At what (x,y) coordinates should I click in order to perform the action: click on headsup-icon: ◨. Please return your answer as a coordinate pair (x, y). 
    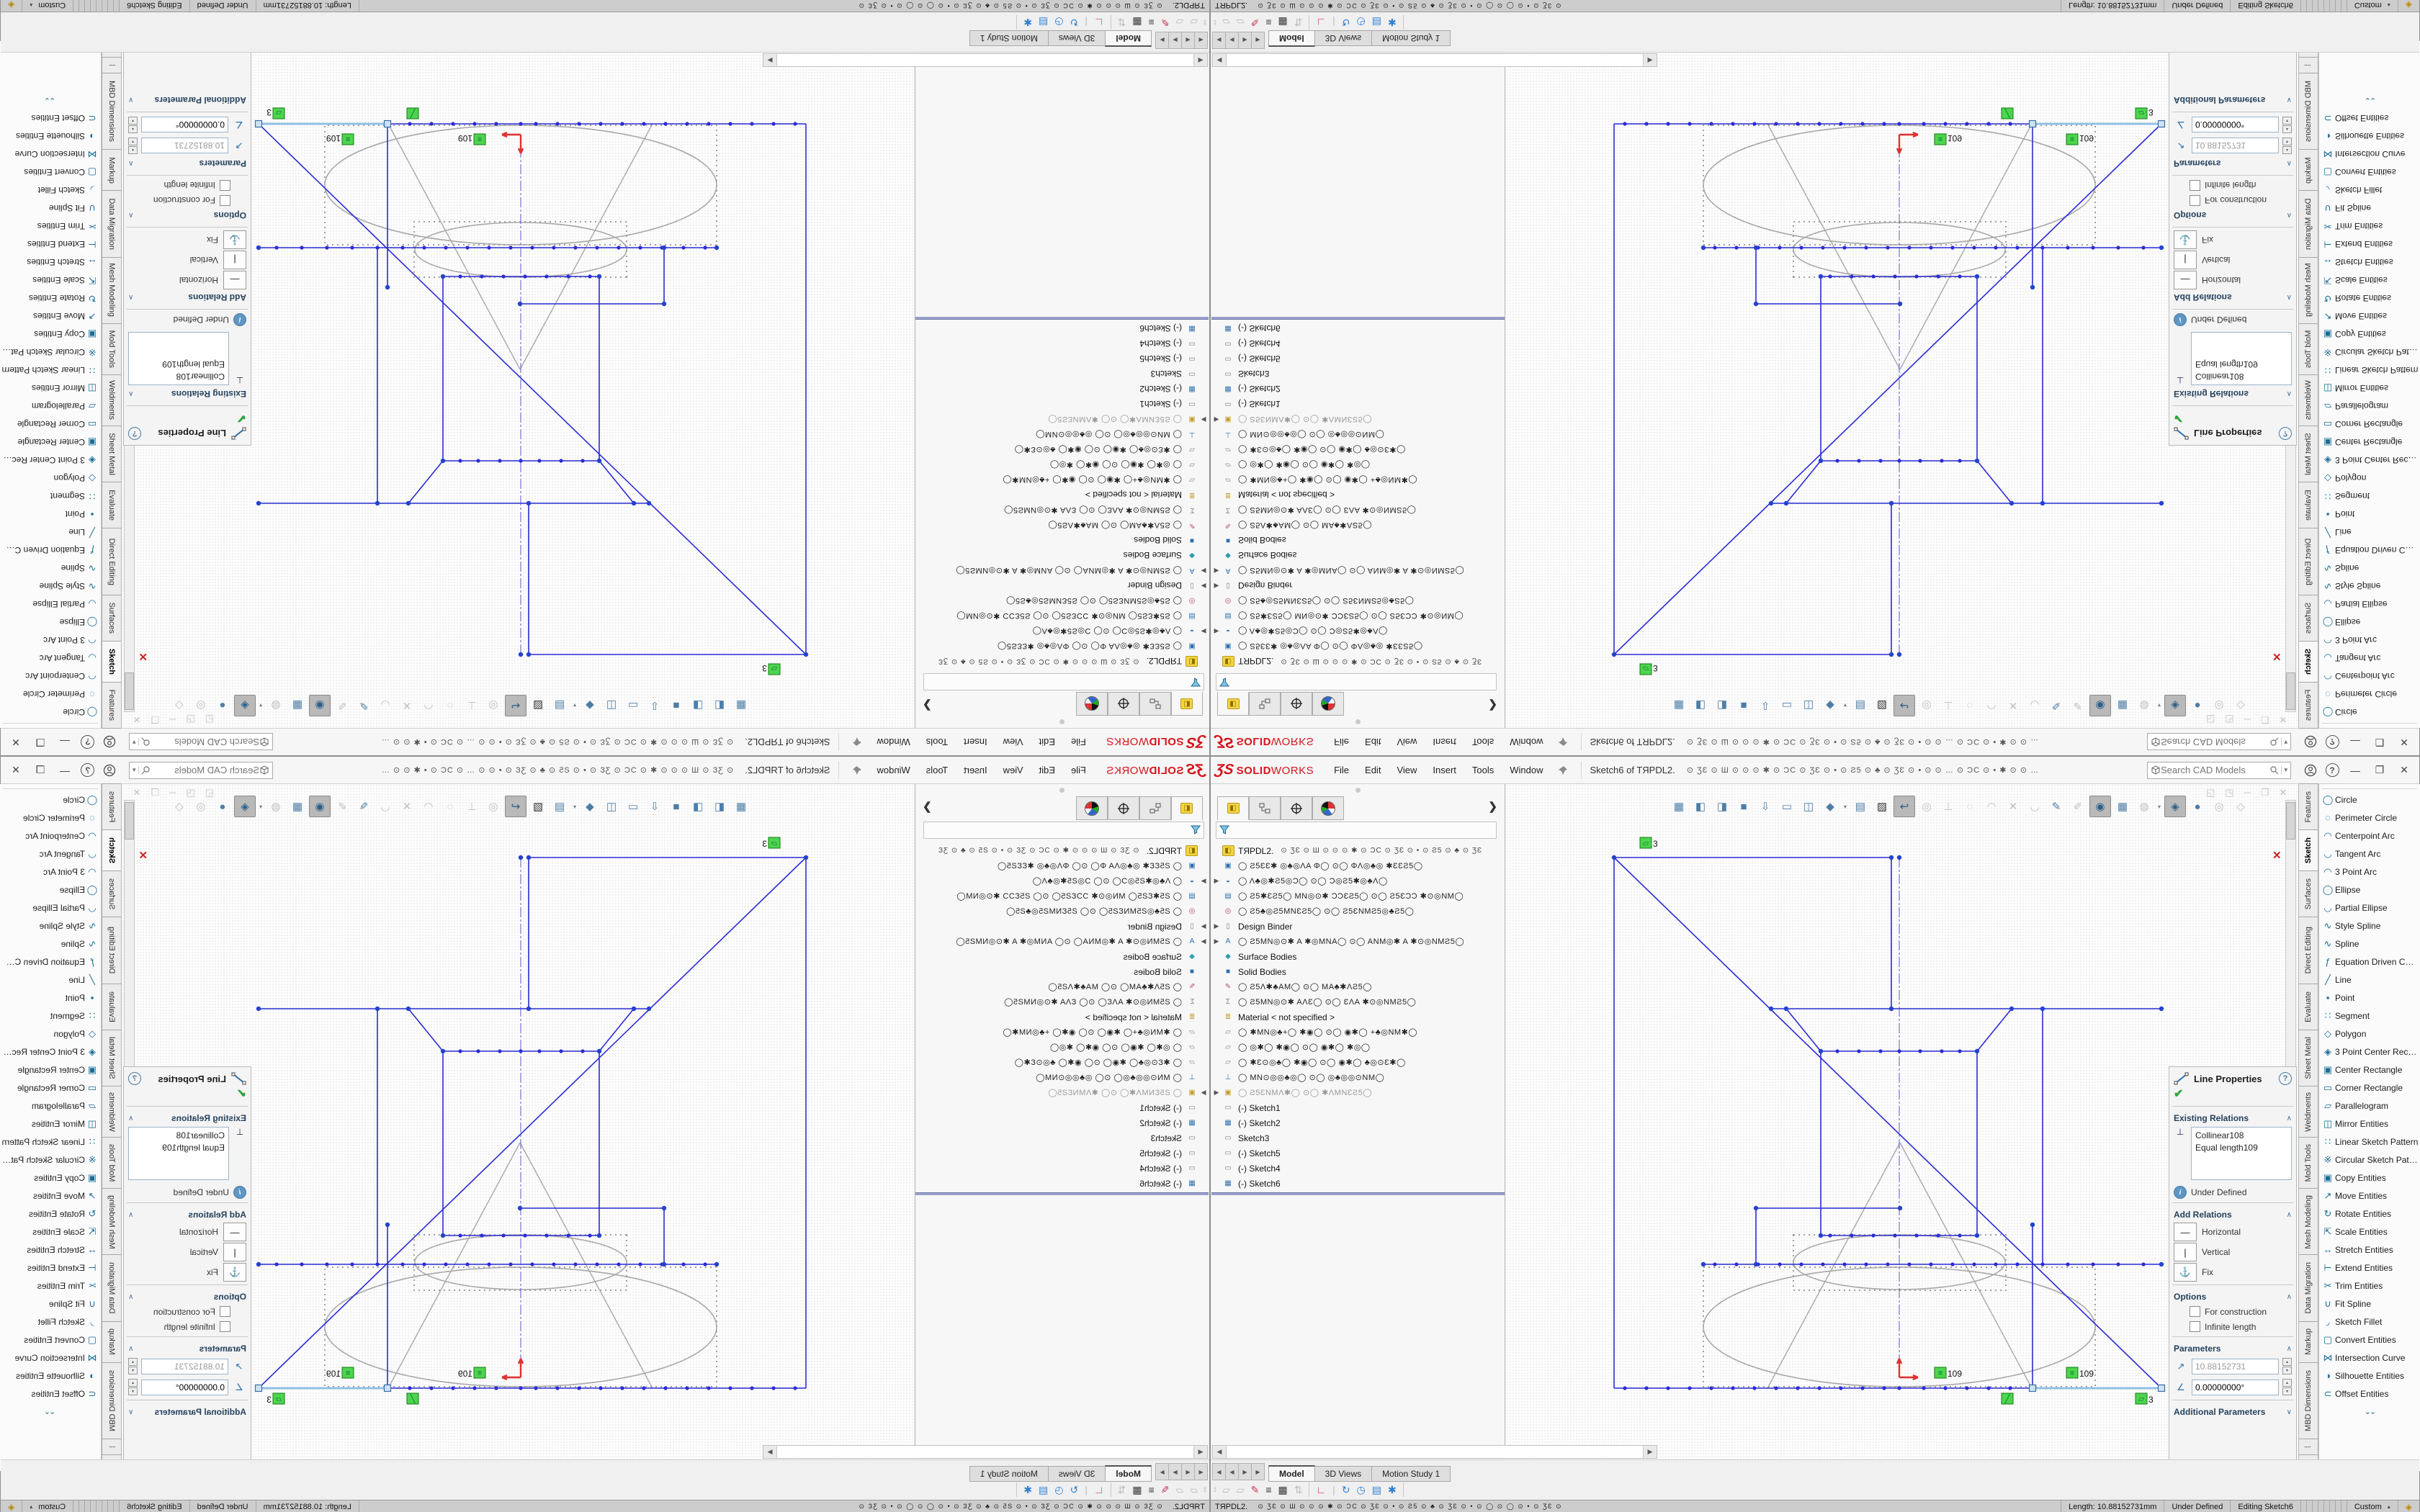
    Looking at the image, I should click on (1722, 807).